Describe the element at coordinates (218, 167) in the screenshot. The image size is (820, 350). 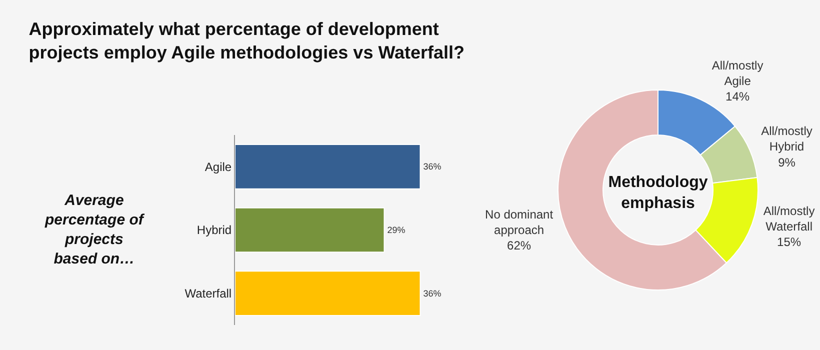
I see `y-tick-label: Agile` at that location.